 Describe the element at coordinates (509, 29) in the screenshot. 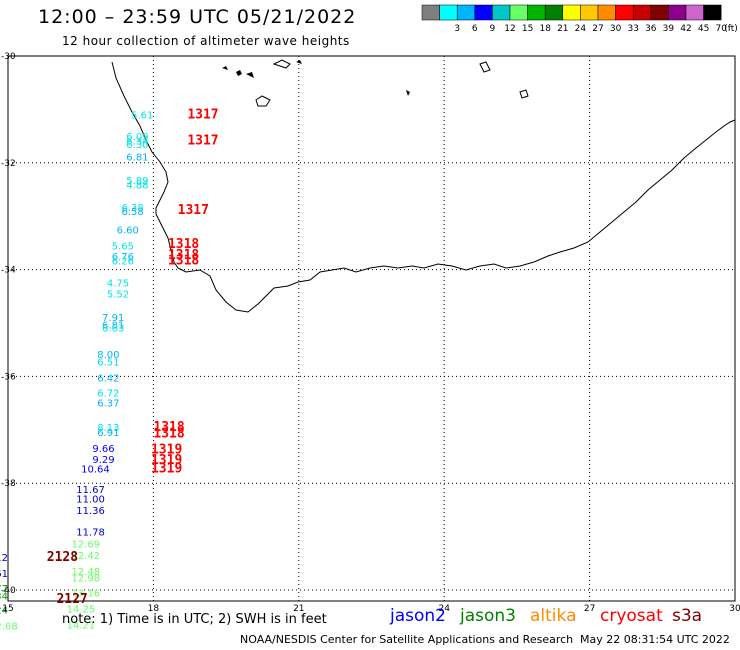

I see `legend-tick-label: 12` at that location.